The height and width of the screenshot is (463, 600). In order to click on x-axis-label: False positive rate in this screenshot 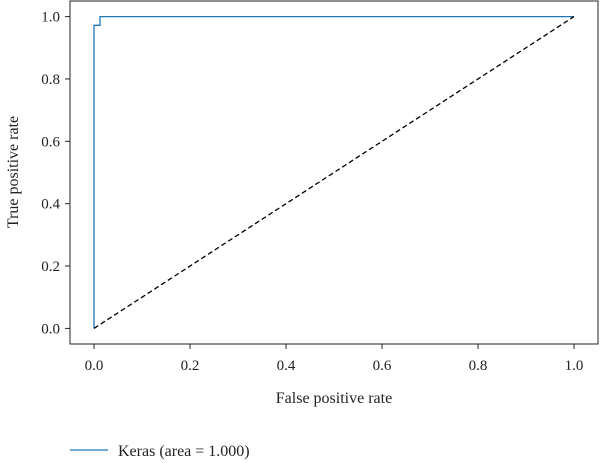, I will do `click(334, 398)`.